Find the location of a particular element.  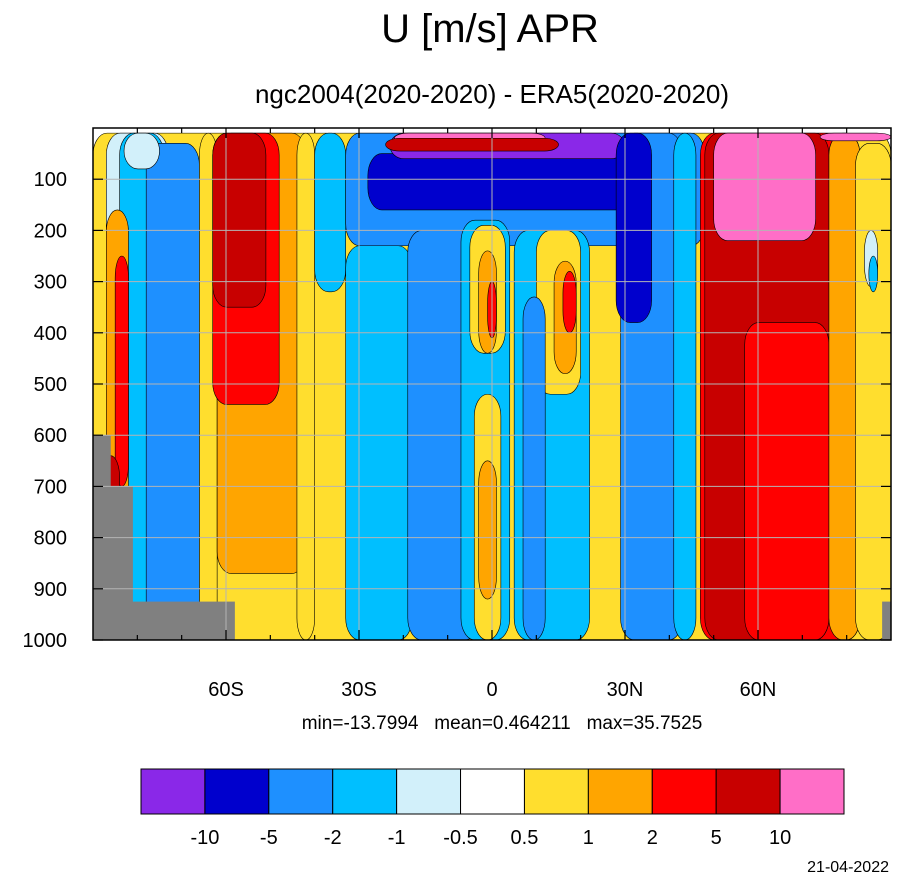

y-tick-label: 500 is located at coordinates (50, 385).